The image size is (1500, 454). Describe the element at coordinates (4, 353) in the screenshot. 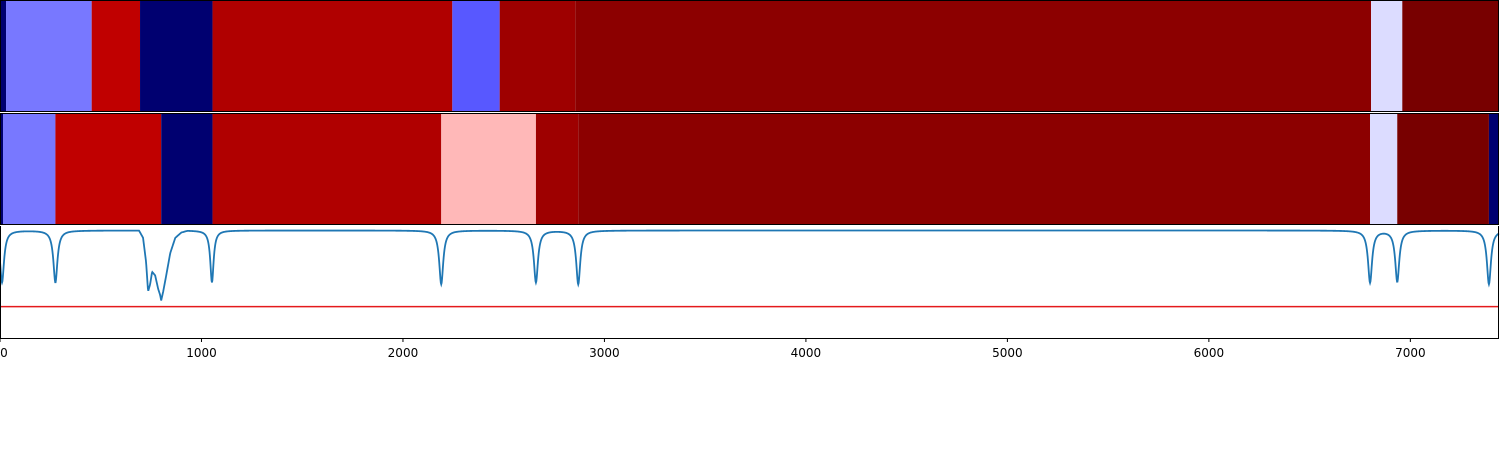

I see `x-tick-label-0: 0` at that location.